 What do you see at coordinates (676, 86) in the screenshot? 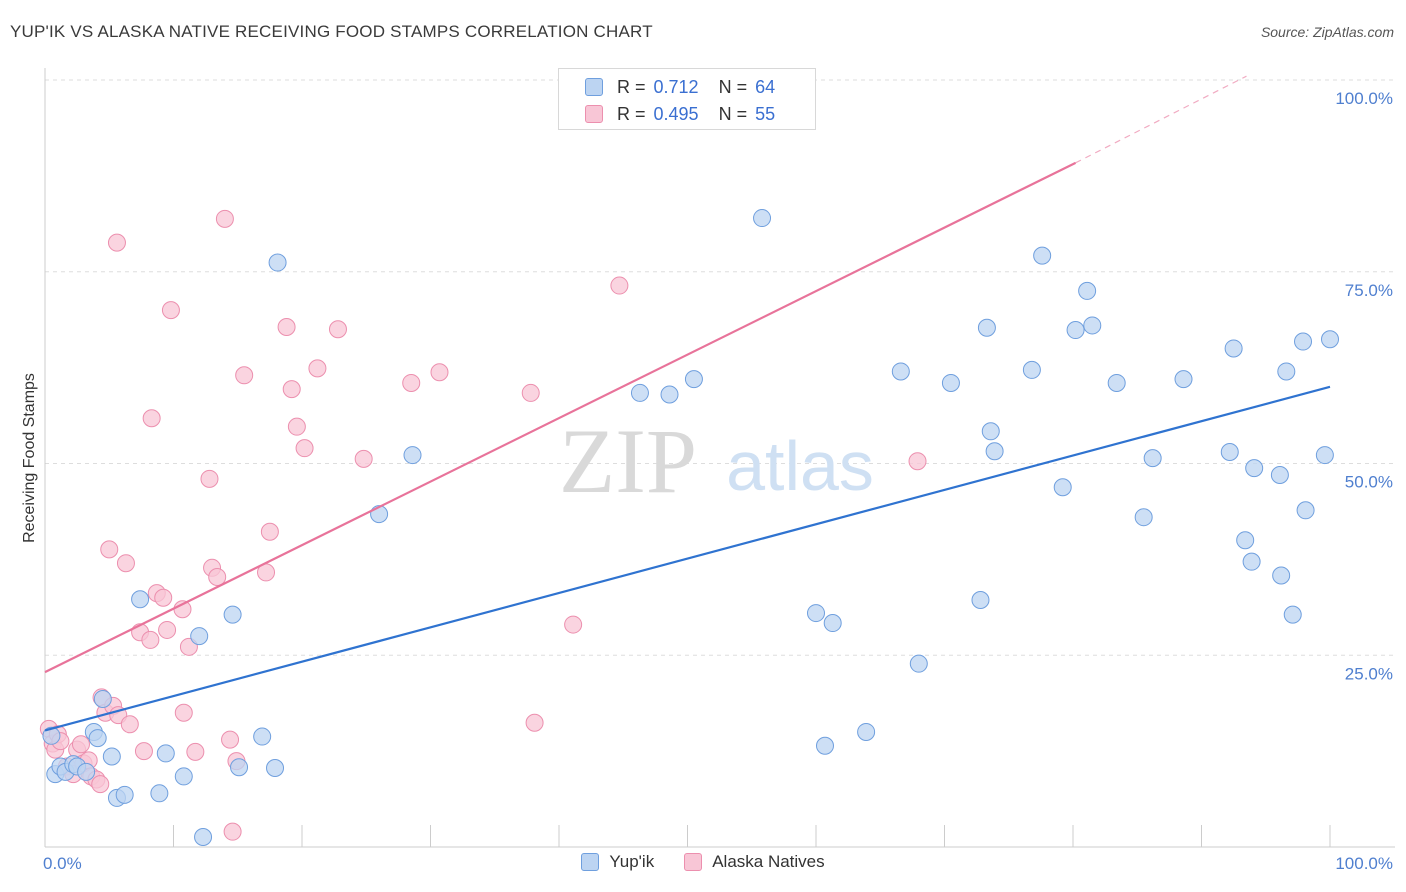
I see `r-value: 0.712` at bounding box center [676, 86].